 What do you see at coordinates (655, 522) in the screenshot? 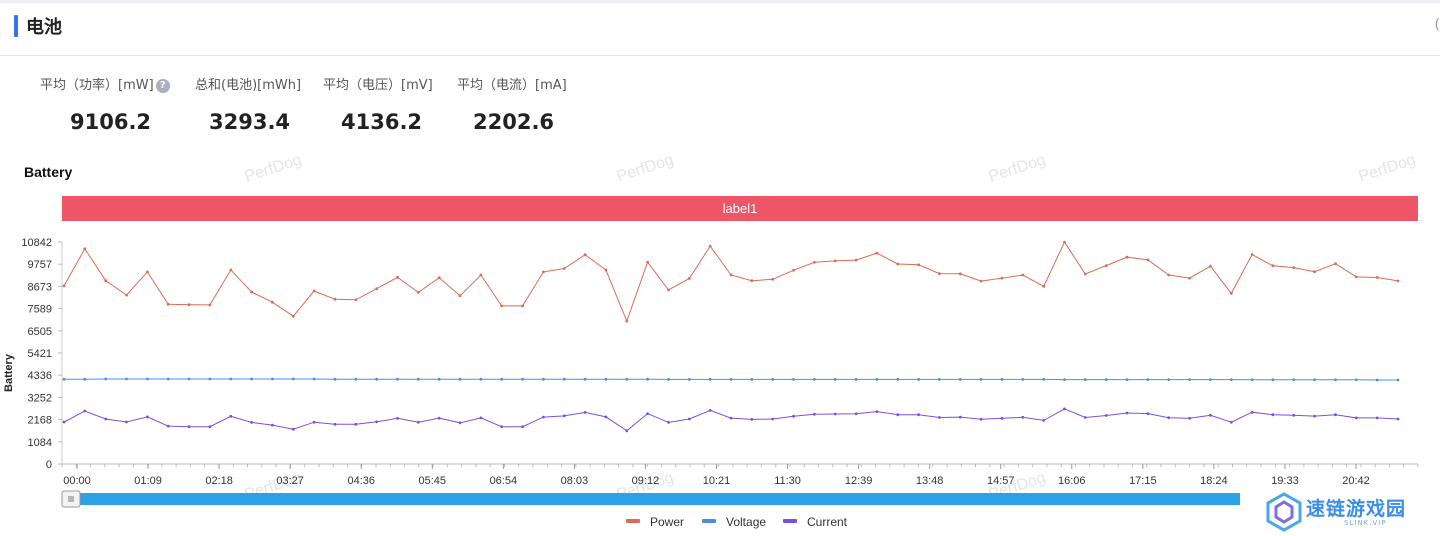
I see `legend-item-power: Power` at bounding box center [655, 522].